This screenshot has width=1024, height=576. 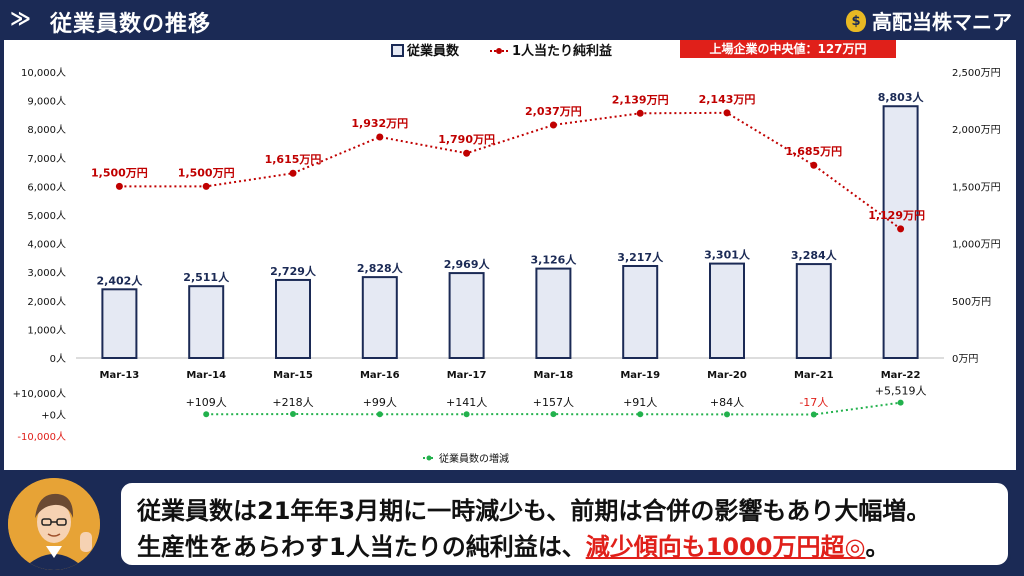 I want to click on bar-data-label: 2,969人, so click(x=467, y=264).